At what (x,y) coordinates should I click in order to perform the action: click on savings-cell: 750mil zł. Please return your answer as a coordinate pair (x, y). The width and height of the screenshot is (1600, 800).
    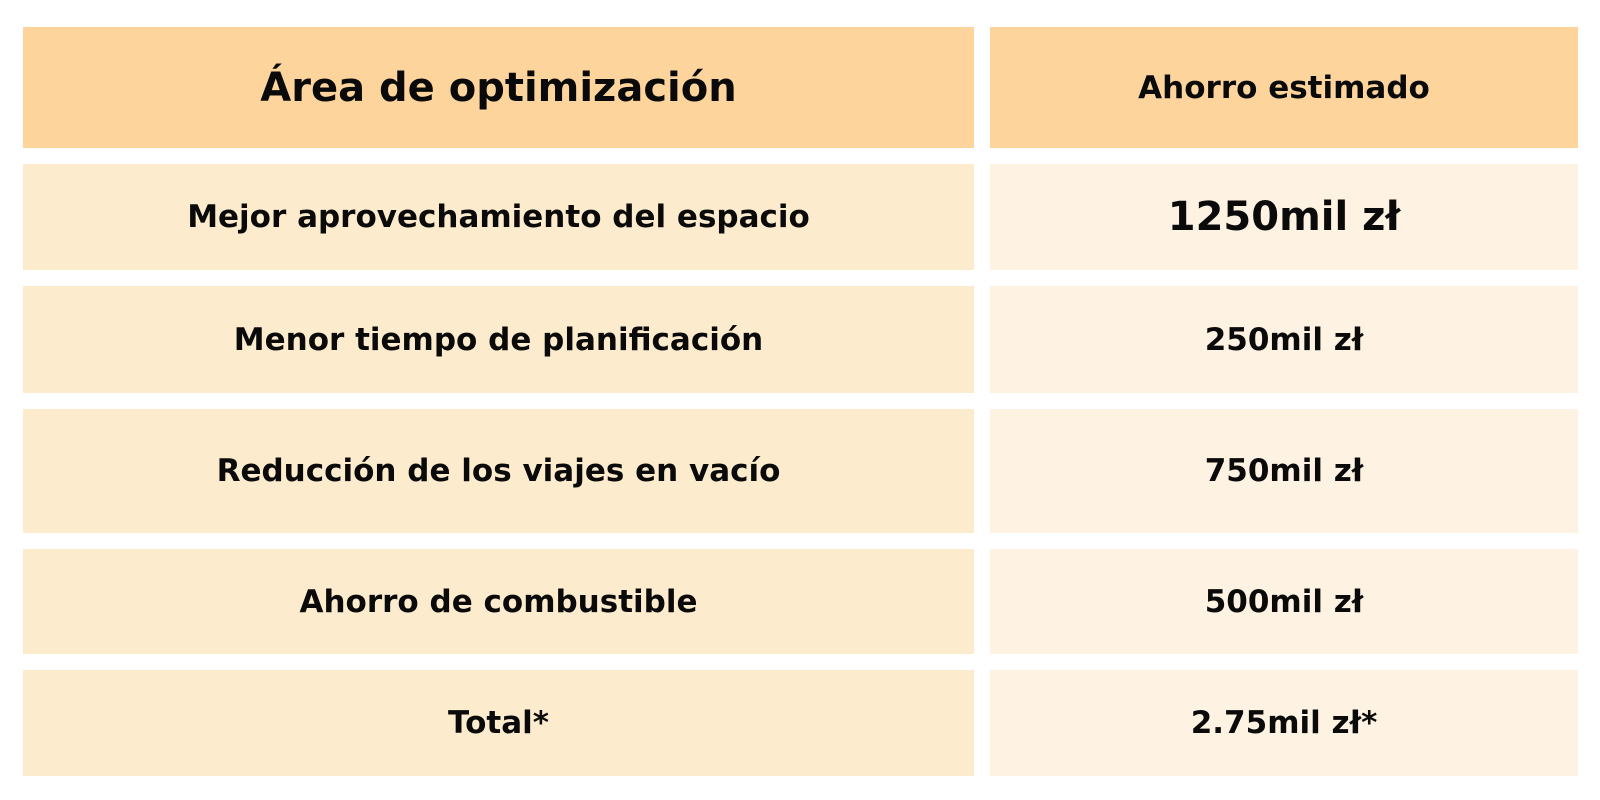
    Looking at the image, I should click on (1284, 471).